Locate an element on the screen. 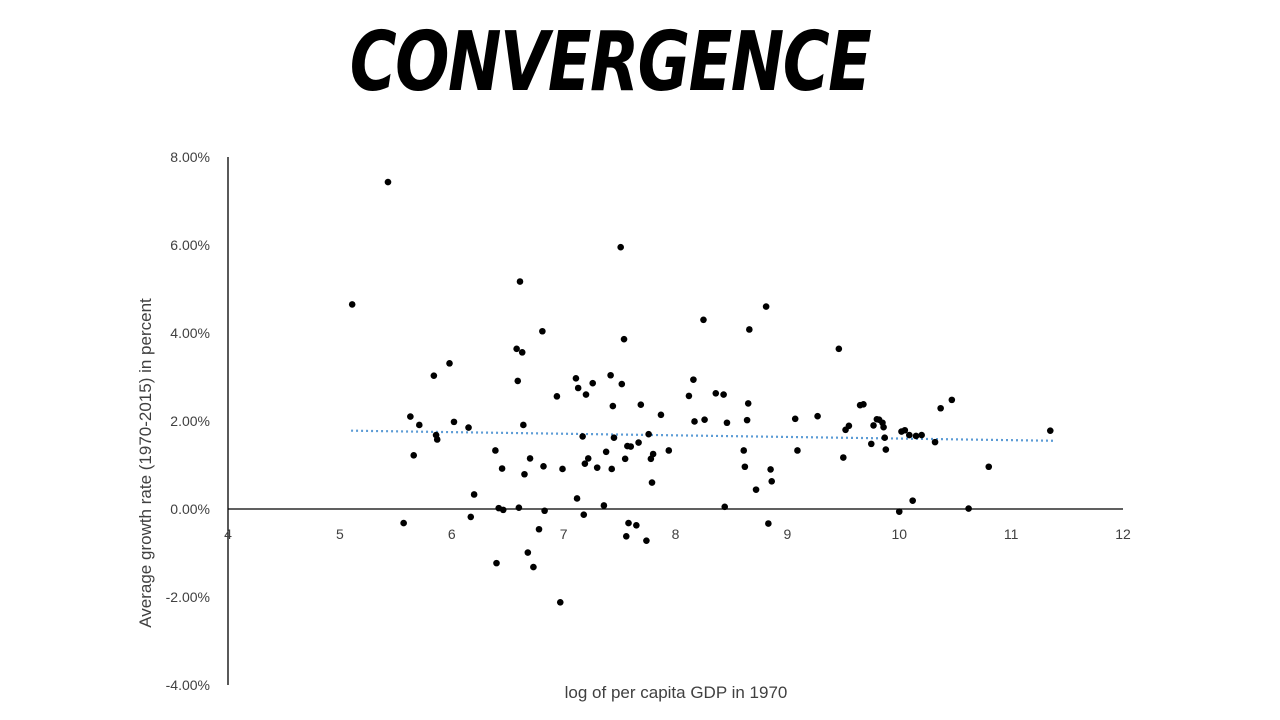 Image resolution: width=1280 pixels, height=720 pixels. x-tick-label: 6 is located at coordinates (452, 534).